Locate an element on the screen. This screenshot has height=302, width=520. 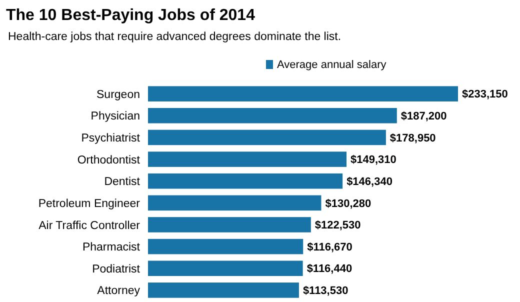
data-label: $233,150 is located at coordinates (485, 94).